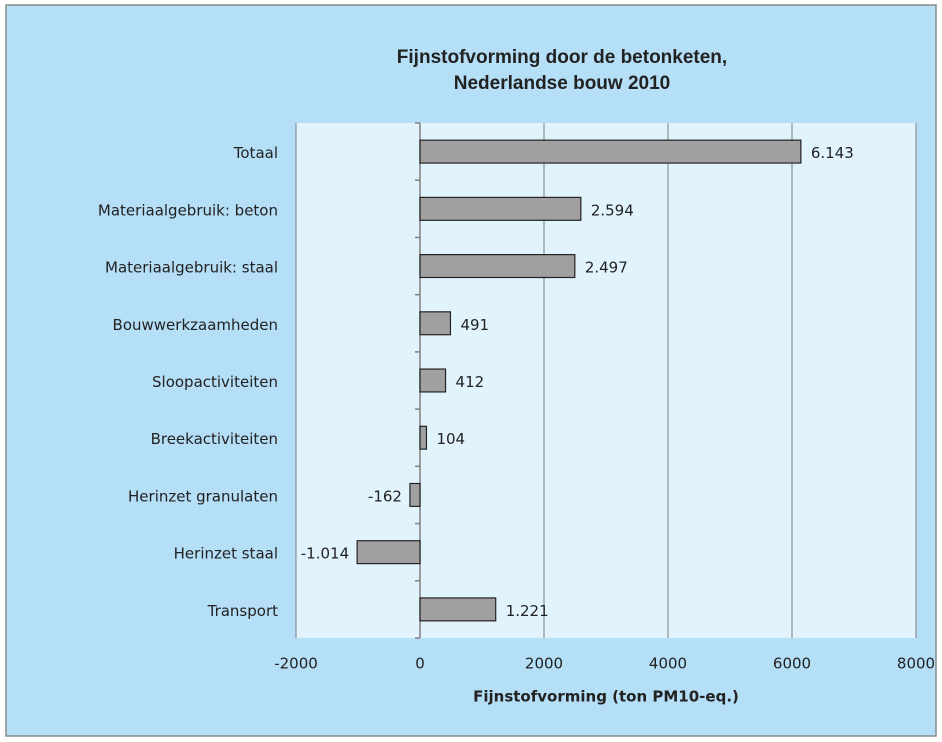  What do you see at coordinates (255, 153) in the screenshot?
I see `y-tick-label: Totaal` at bounding box center [255, 153].